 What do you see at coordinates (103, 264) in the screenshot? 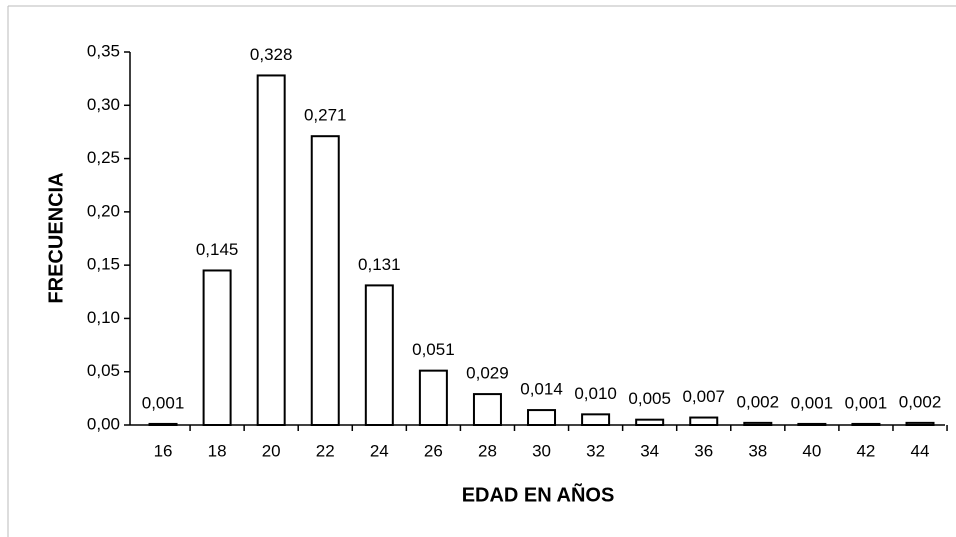
I see `y-tick-label: 0,15` at bounding box center [103, 264].